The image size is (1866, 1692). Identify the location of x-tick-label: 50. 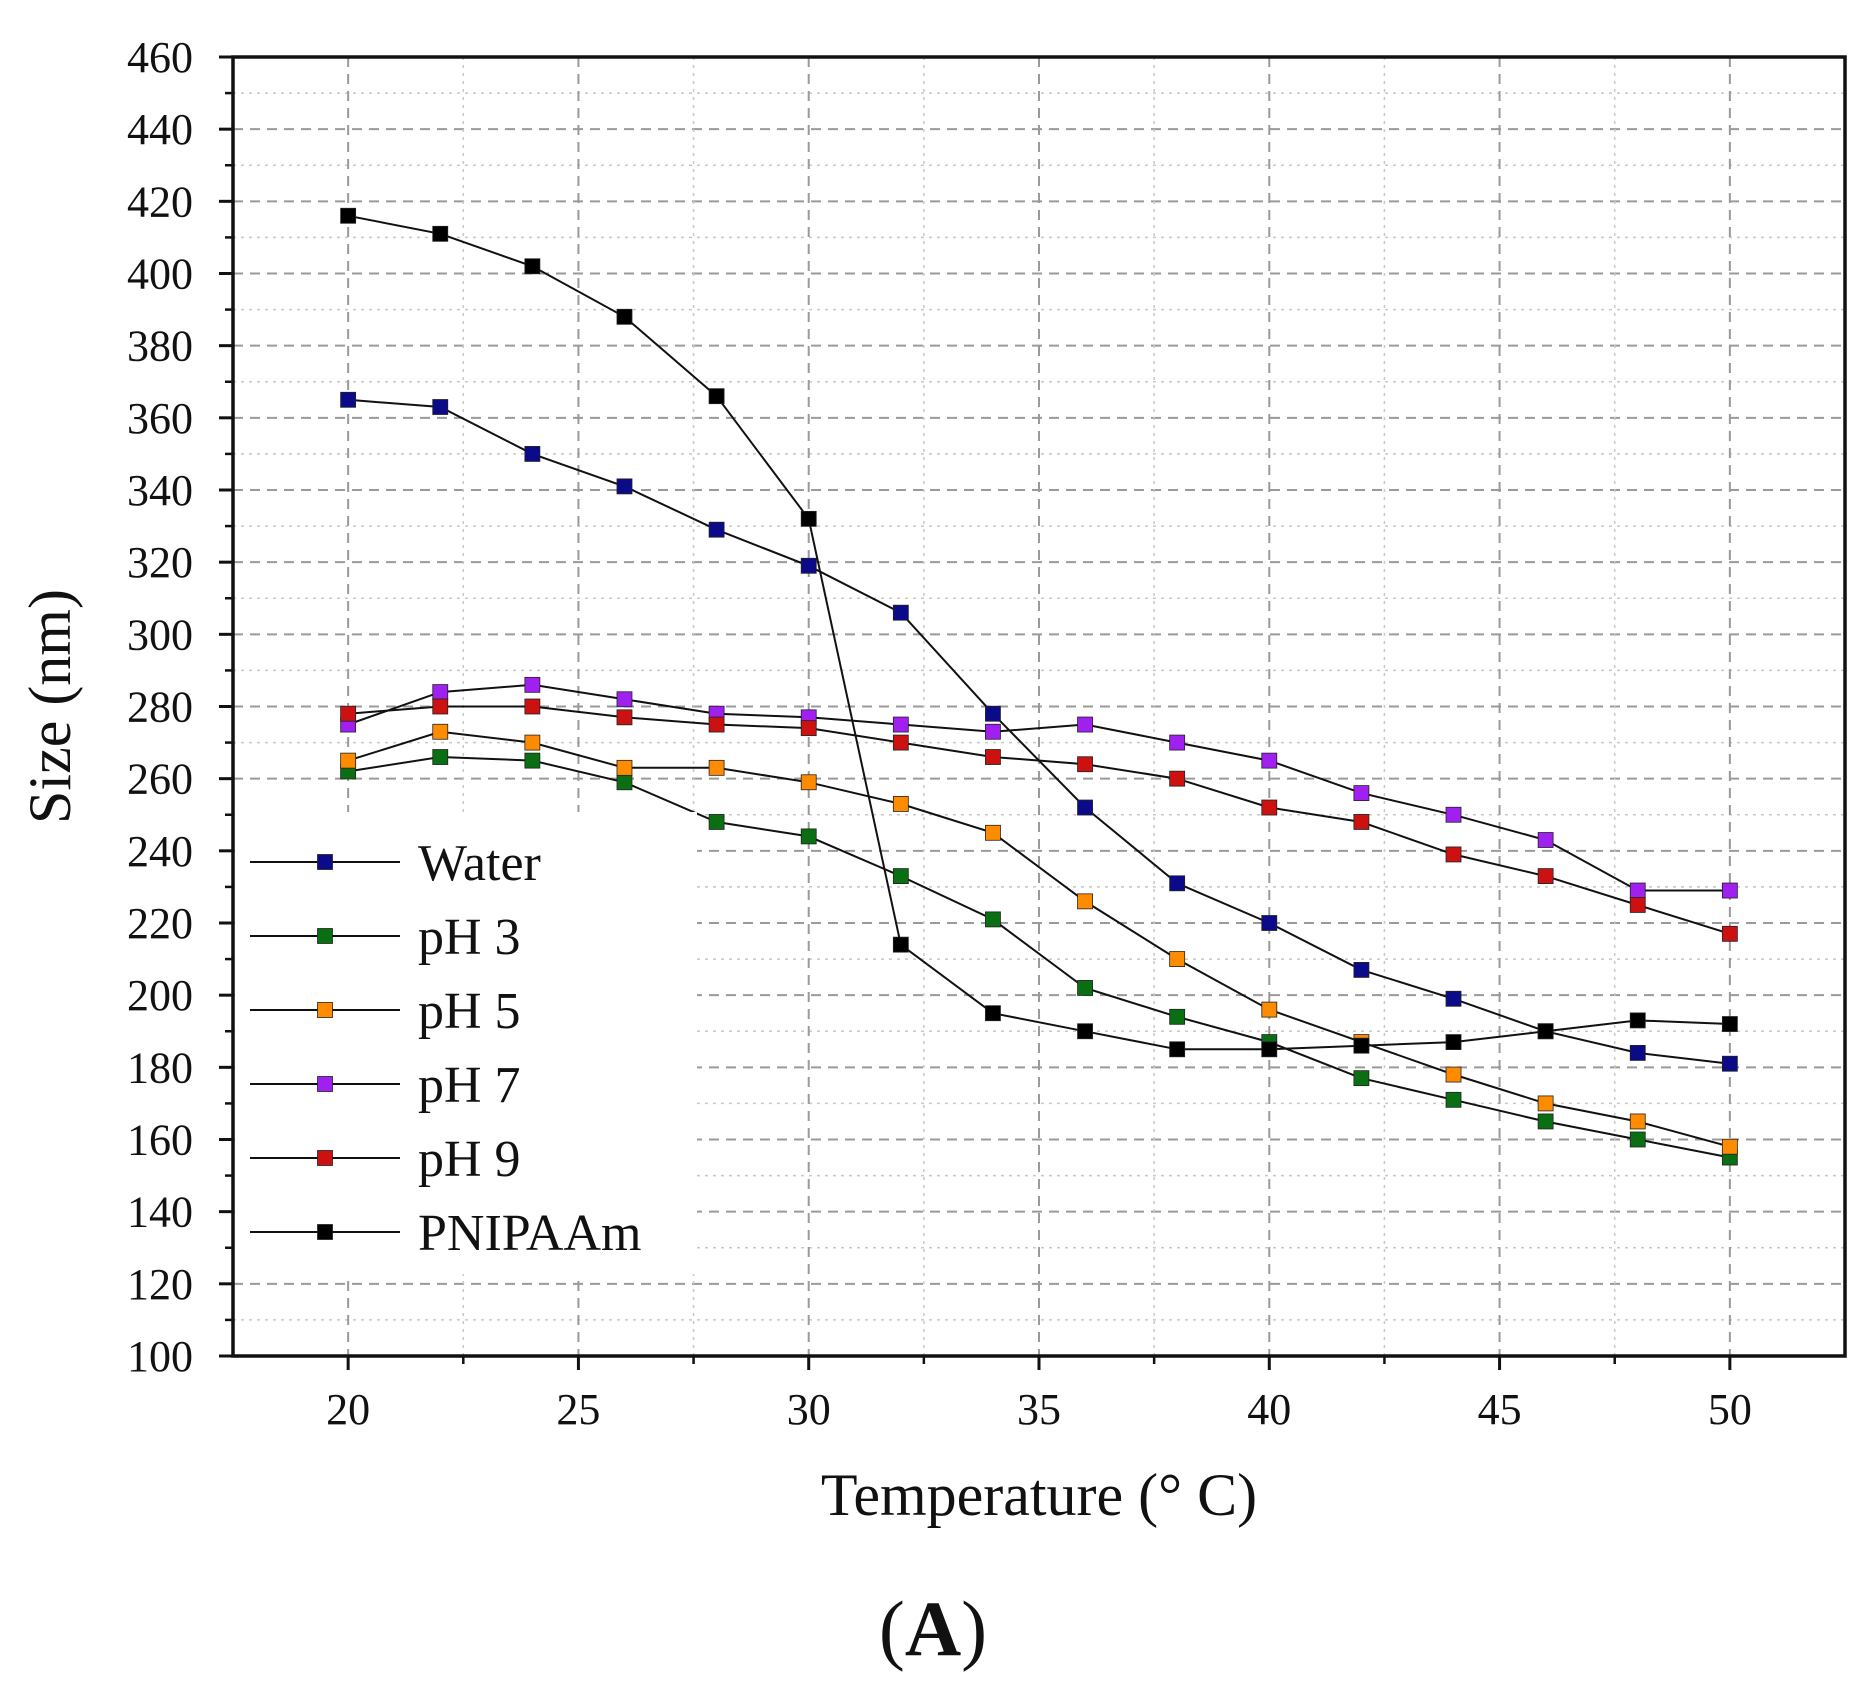
(1730, 1409).